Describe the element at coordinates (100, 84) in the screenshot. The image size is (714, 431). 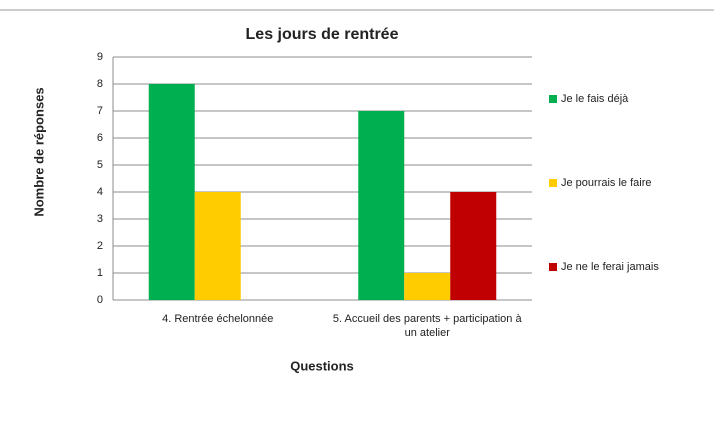
I see `y-tick-label: 8` at that location.